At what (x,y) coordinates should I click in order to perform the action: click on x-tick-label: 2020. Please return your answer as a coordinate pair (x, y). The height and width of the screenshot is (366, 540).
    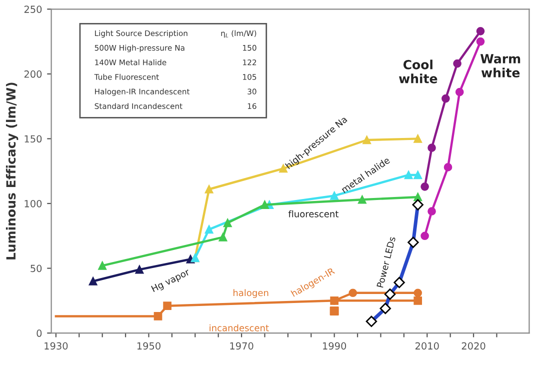
    Looking at the image, I should click on (474, 346).